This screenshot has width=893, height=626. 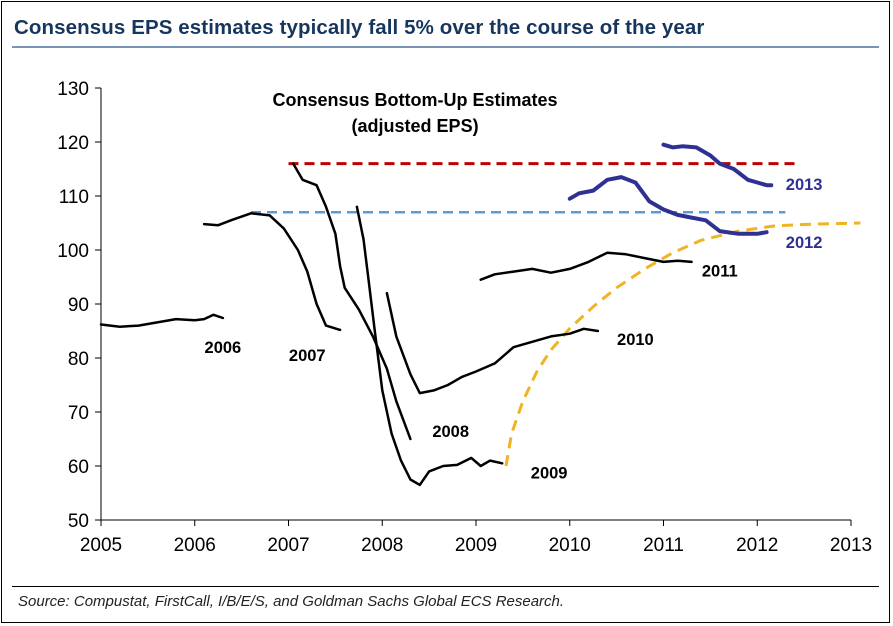 What do you see at coordinates (523, 188) in the screenshot?
I see `reference-lines` at bounding box center [523, 188].